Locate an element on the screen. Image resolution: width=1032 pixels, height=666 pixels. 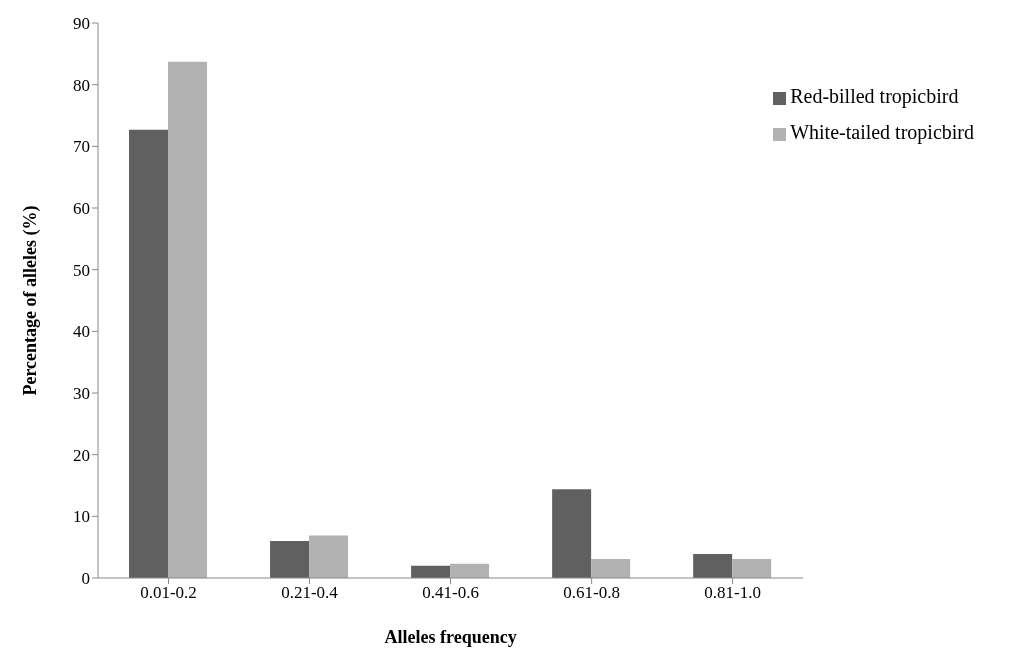
y-tick-label: 0 is located at coordinates (85, 579).